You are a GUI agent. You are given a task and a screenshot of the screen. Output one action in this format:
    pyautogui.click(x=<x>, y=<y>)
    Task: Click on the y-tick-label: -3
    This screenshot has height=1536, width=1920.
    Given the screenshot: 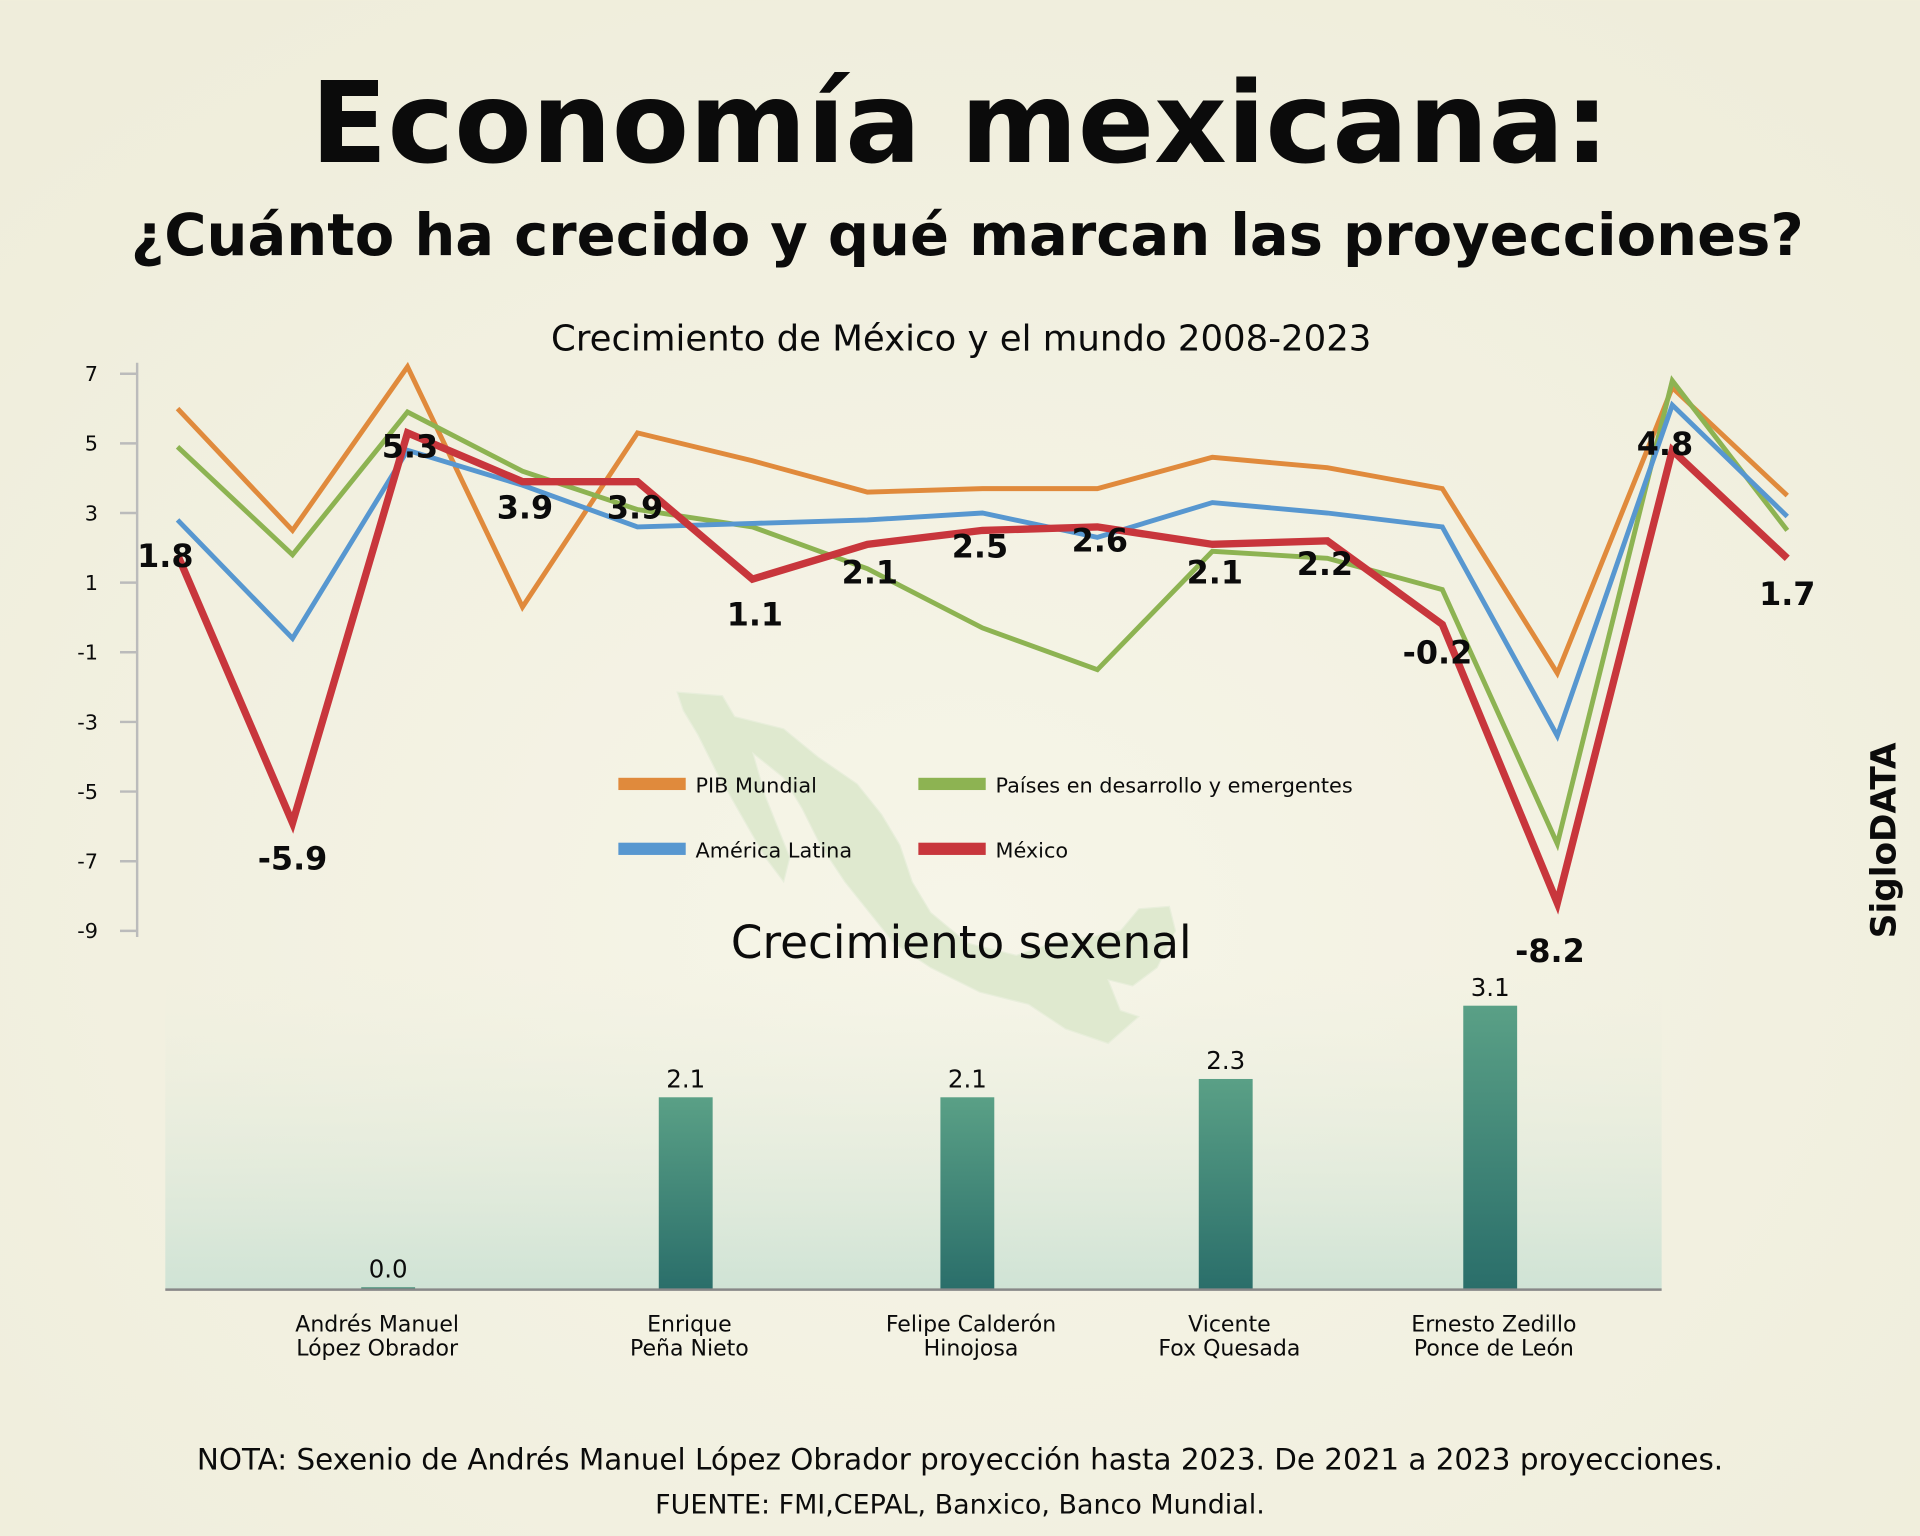 What is the action you would take?
    pyautogui.click(x=87, y=722)
    